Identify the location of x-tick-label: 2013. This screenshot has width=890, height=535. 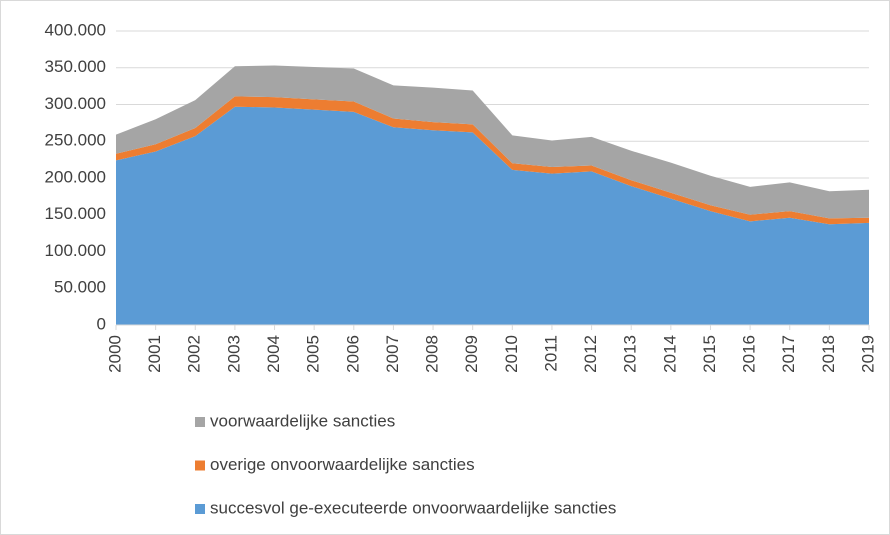
(630, 354).